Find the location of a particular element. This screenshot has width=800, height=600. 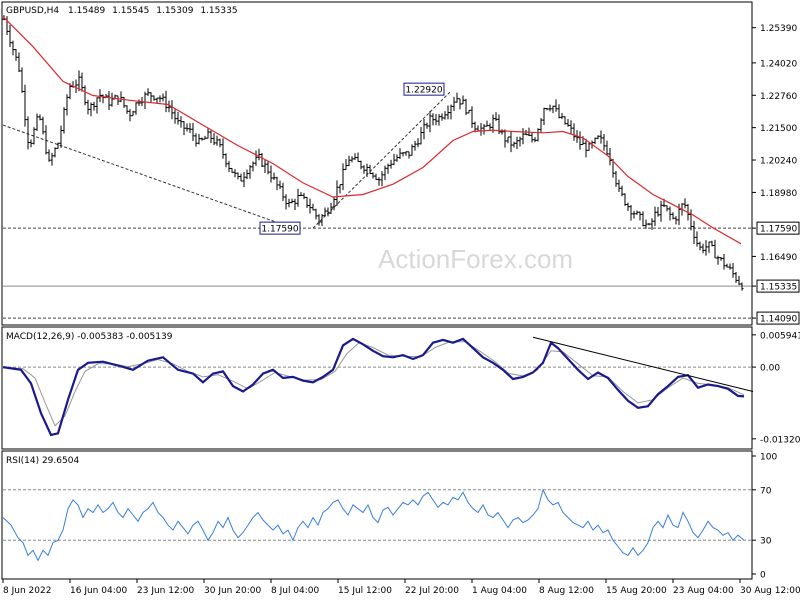

time-axis-tick-label: 1 Aug 04:00 is located at coordinates (499, 591).